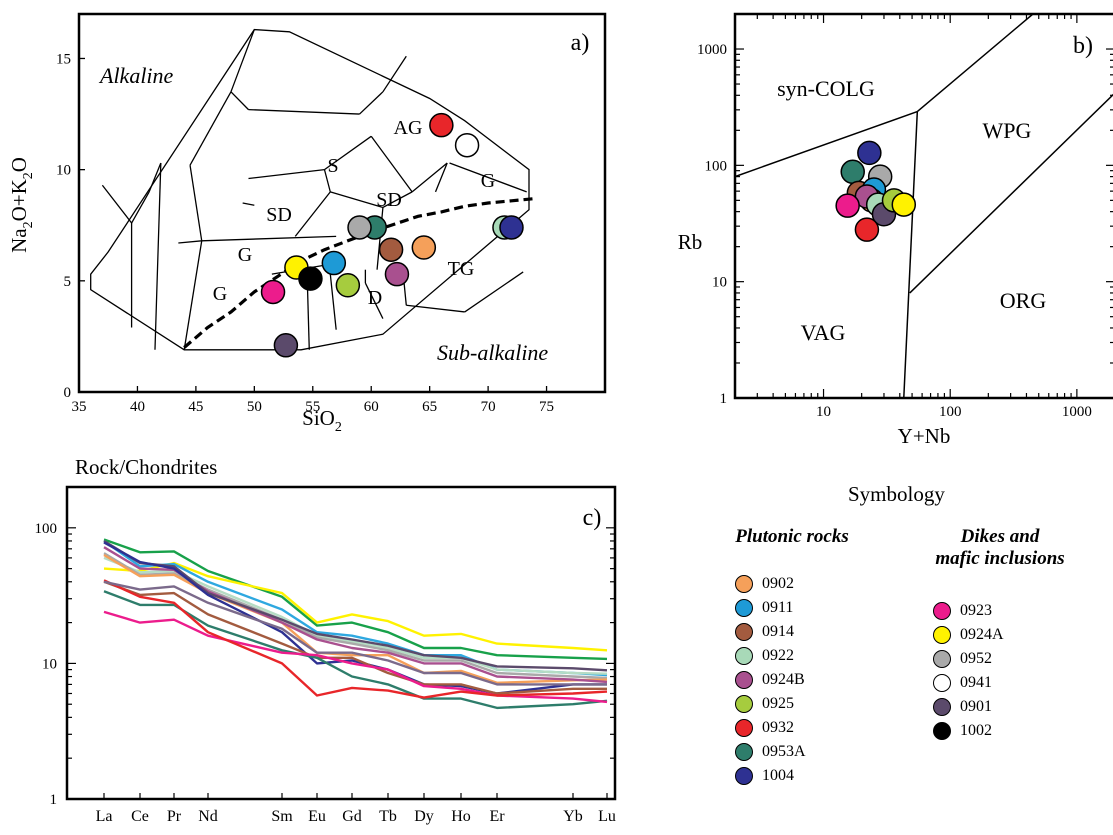 The height and width of the screenshot is (835, 1113). Describe the element at coordinates (962, 611) in the screenshot. I see `legend-item-0923: 0923` at that location.